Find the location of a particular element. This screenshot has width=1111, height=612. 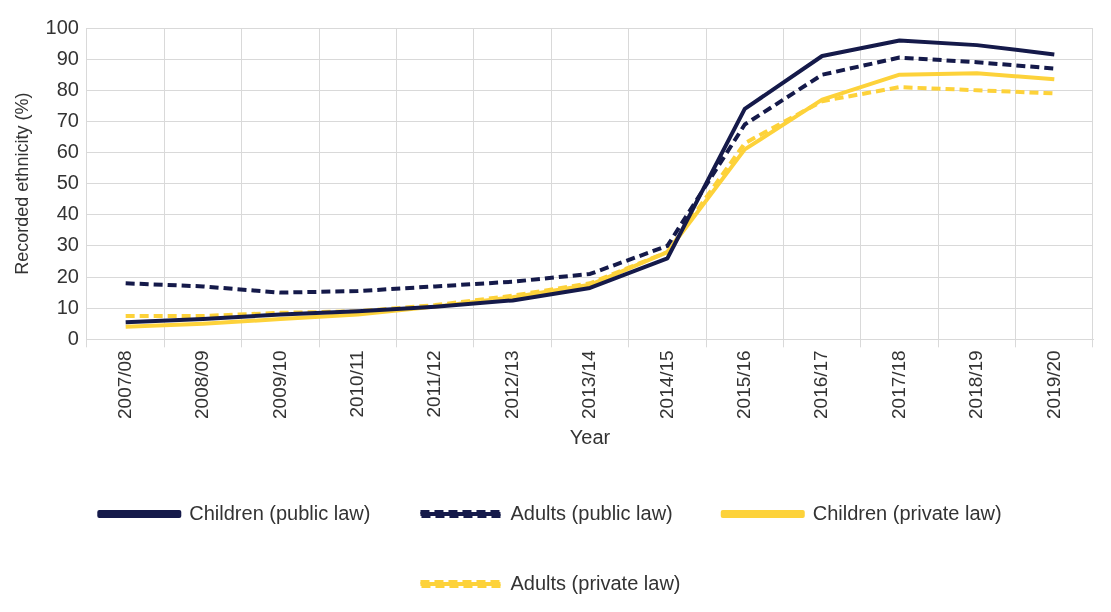

y-tick-label: 10 is located at coordinates (67, 306).